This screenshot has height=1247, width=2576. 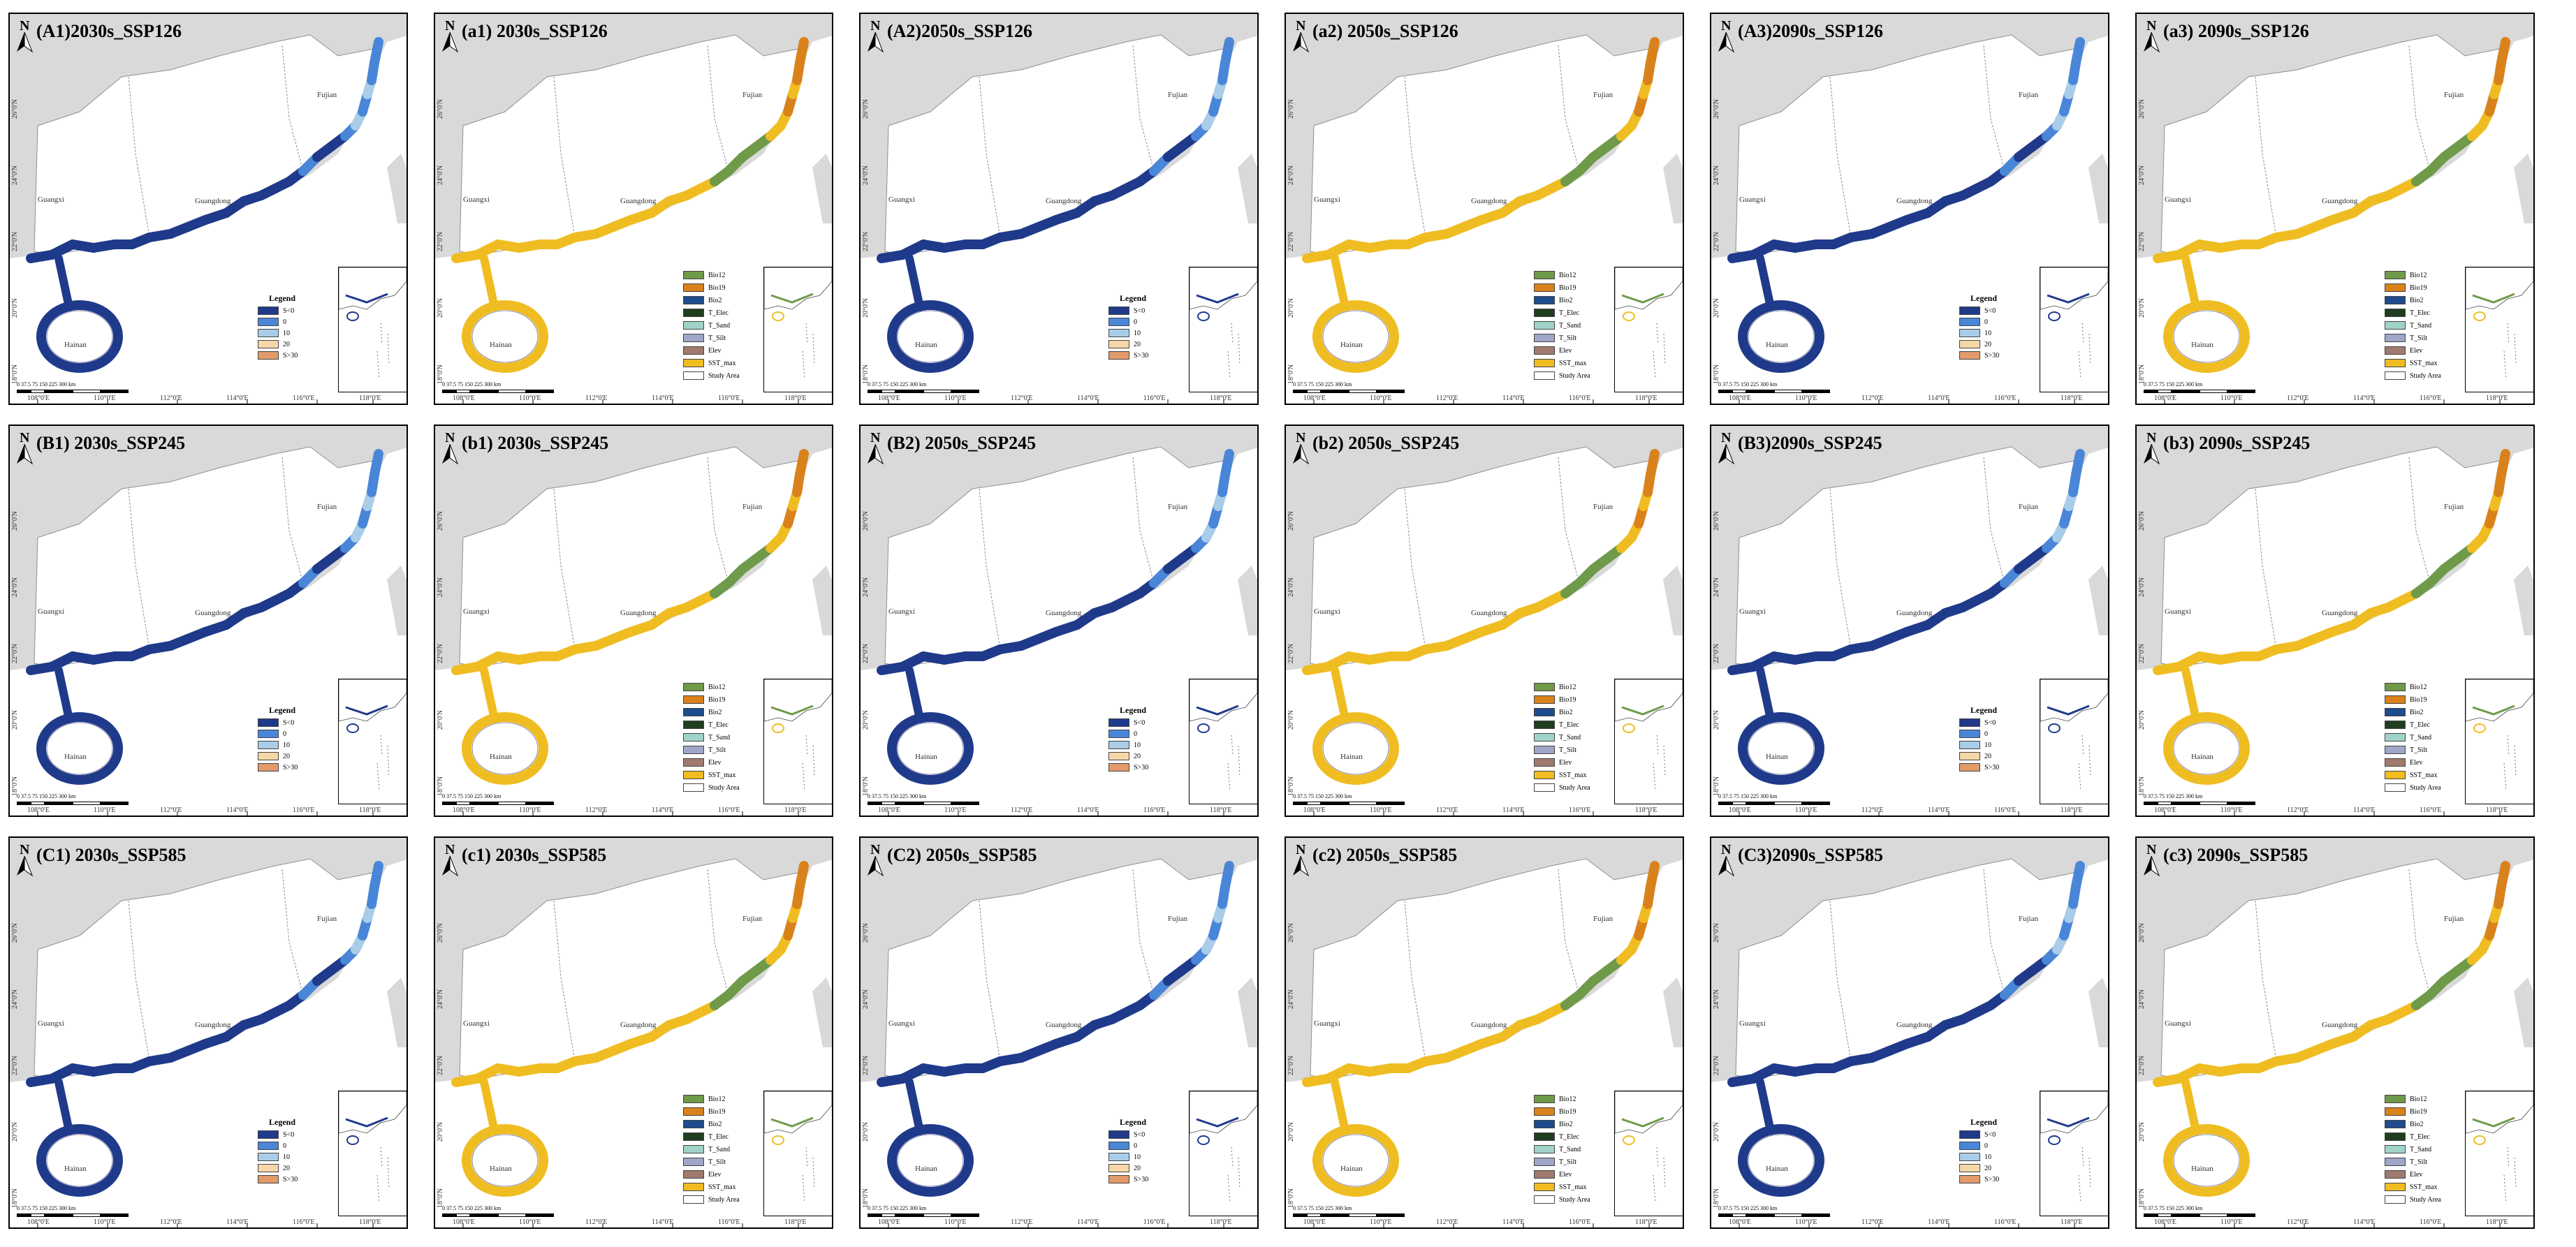 What do you see at coordinates (1146, 1134) in the screenshot?
I see `legend-item: S<0` at bounding box center [1146, 1134].